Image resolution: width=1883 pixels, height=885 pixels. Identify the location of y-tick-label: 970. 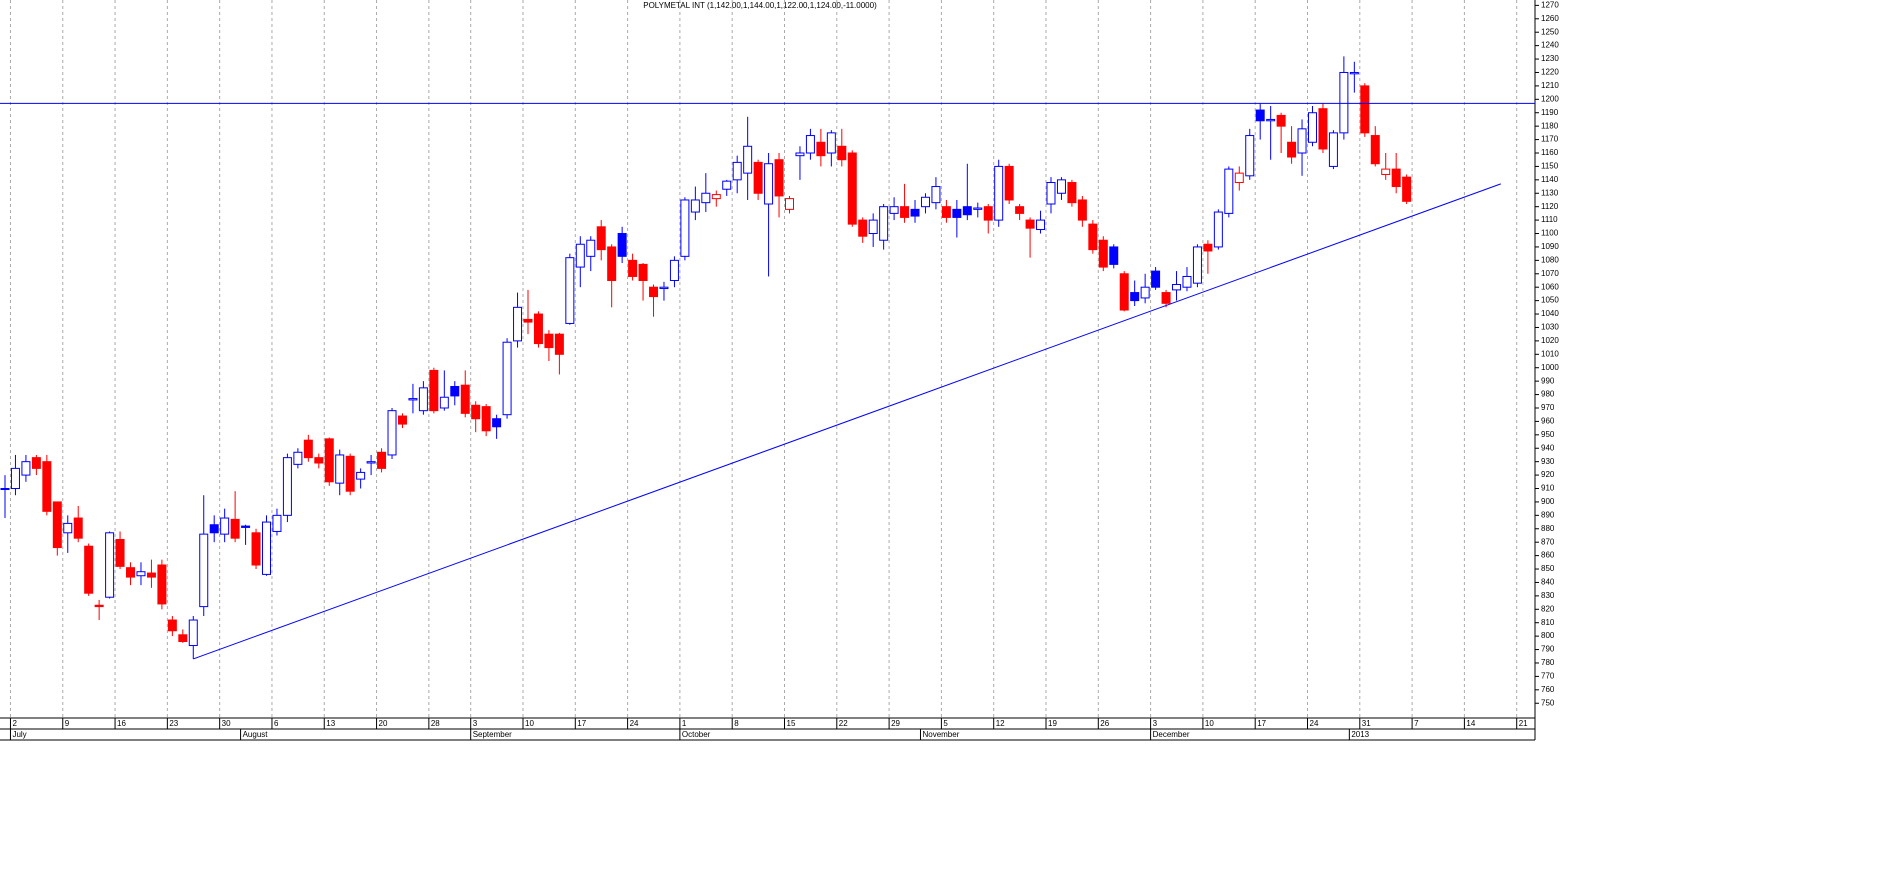
(1548, 407).